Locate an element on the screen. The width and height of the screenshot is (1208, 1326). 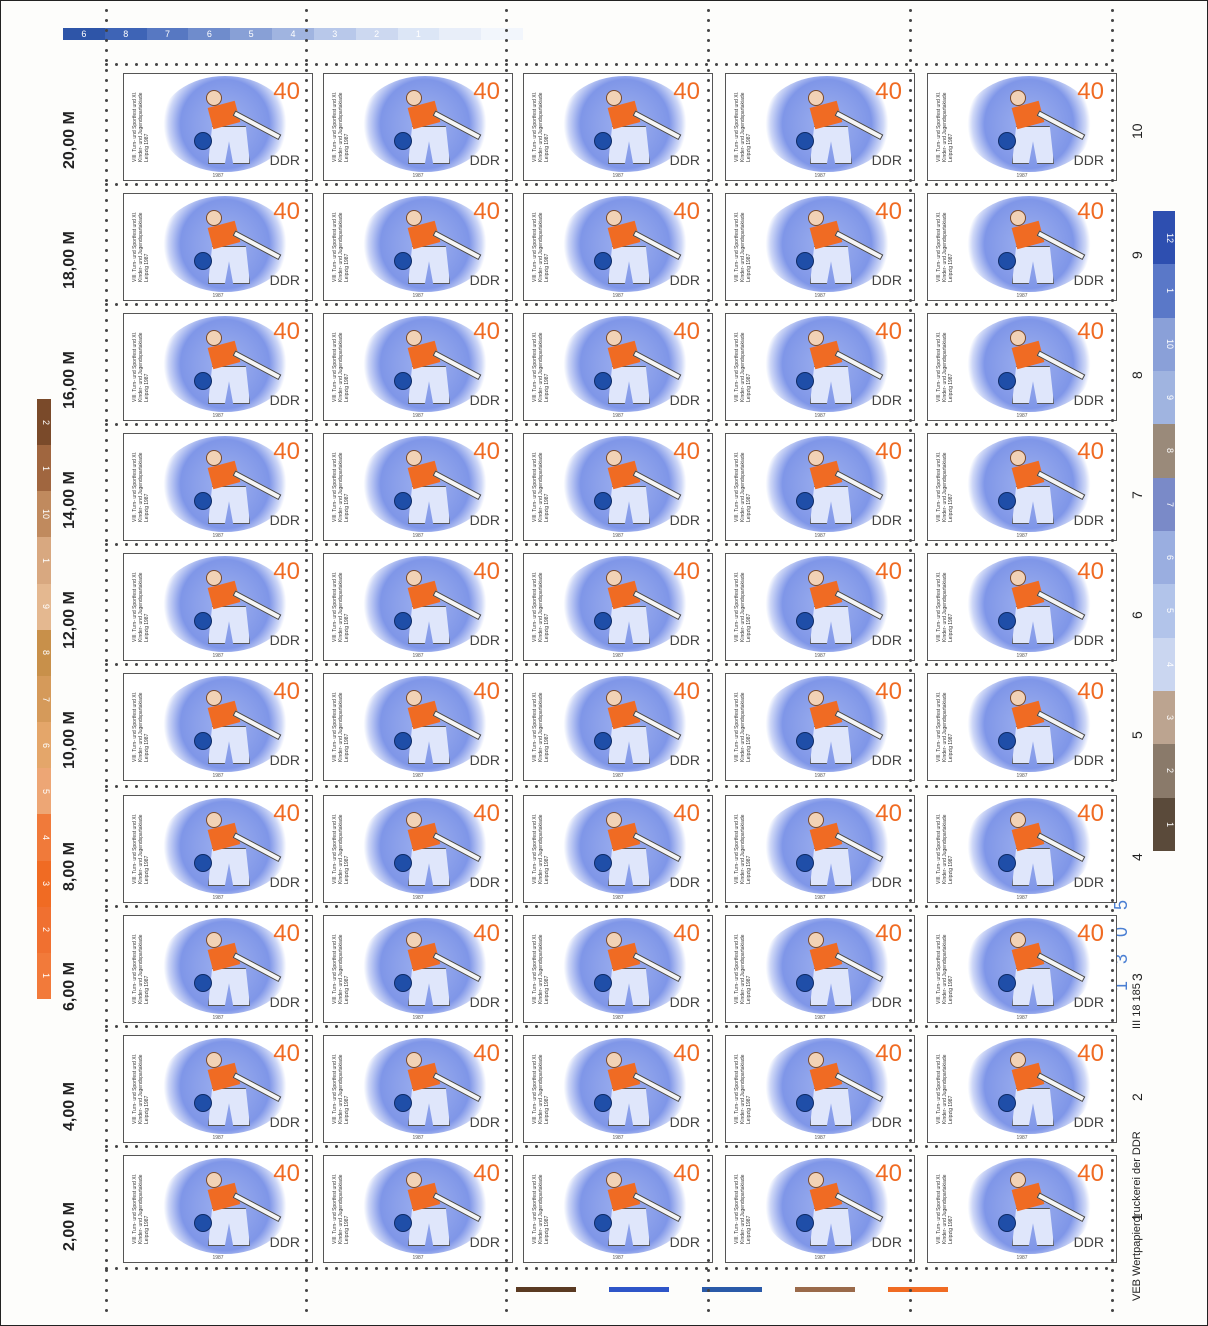
control-number: III 18 185 is located at coordinates (1137, 1006).